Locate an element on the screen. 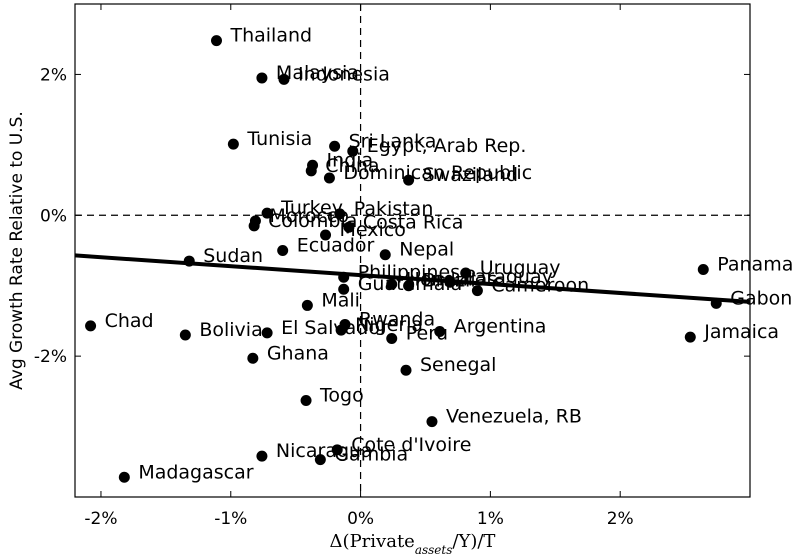  point-label: Venezuela, RB is located at coordinates (514, 417).